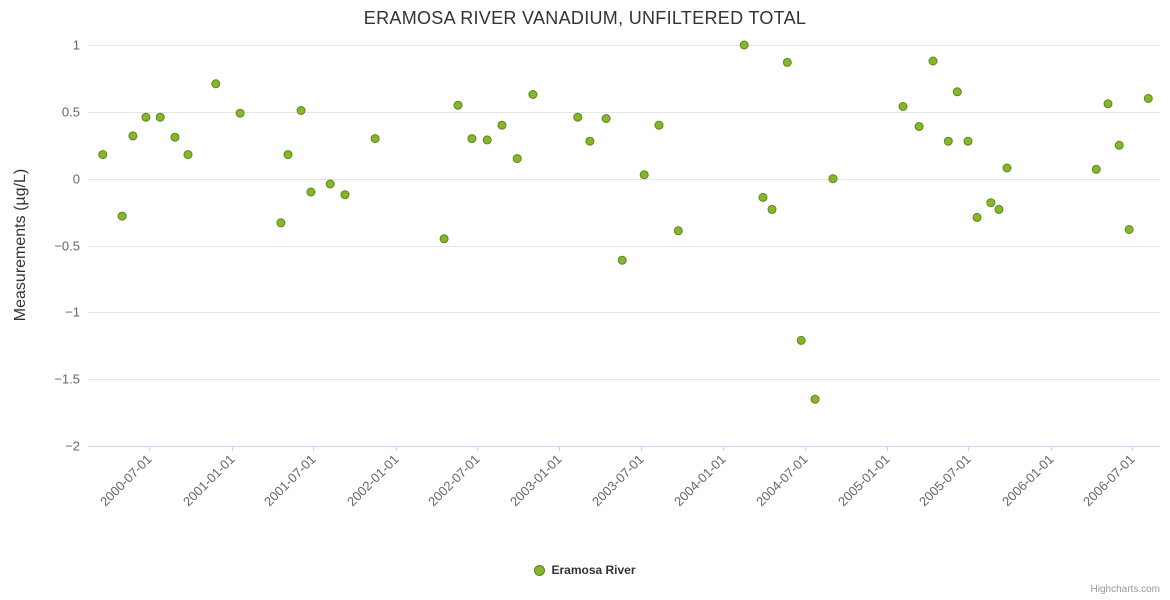 This screenshot has width=1170, height=600. Describe the element at coordinates (76, 45) in the screenshot. I see `y-axis-tick-label: 1` at that location.